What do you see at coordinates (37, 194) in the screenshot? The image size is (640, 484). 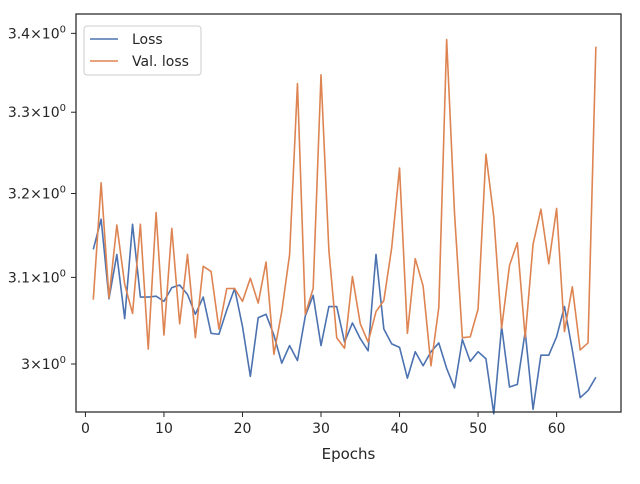 I see `y-tick-label: 3.2×100` at bounding box center [37, 194].